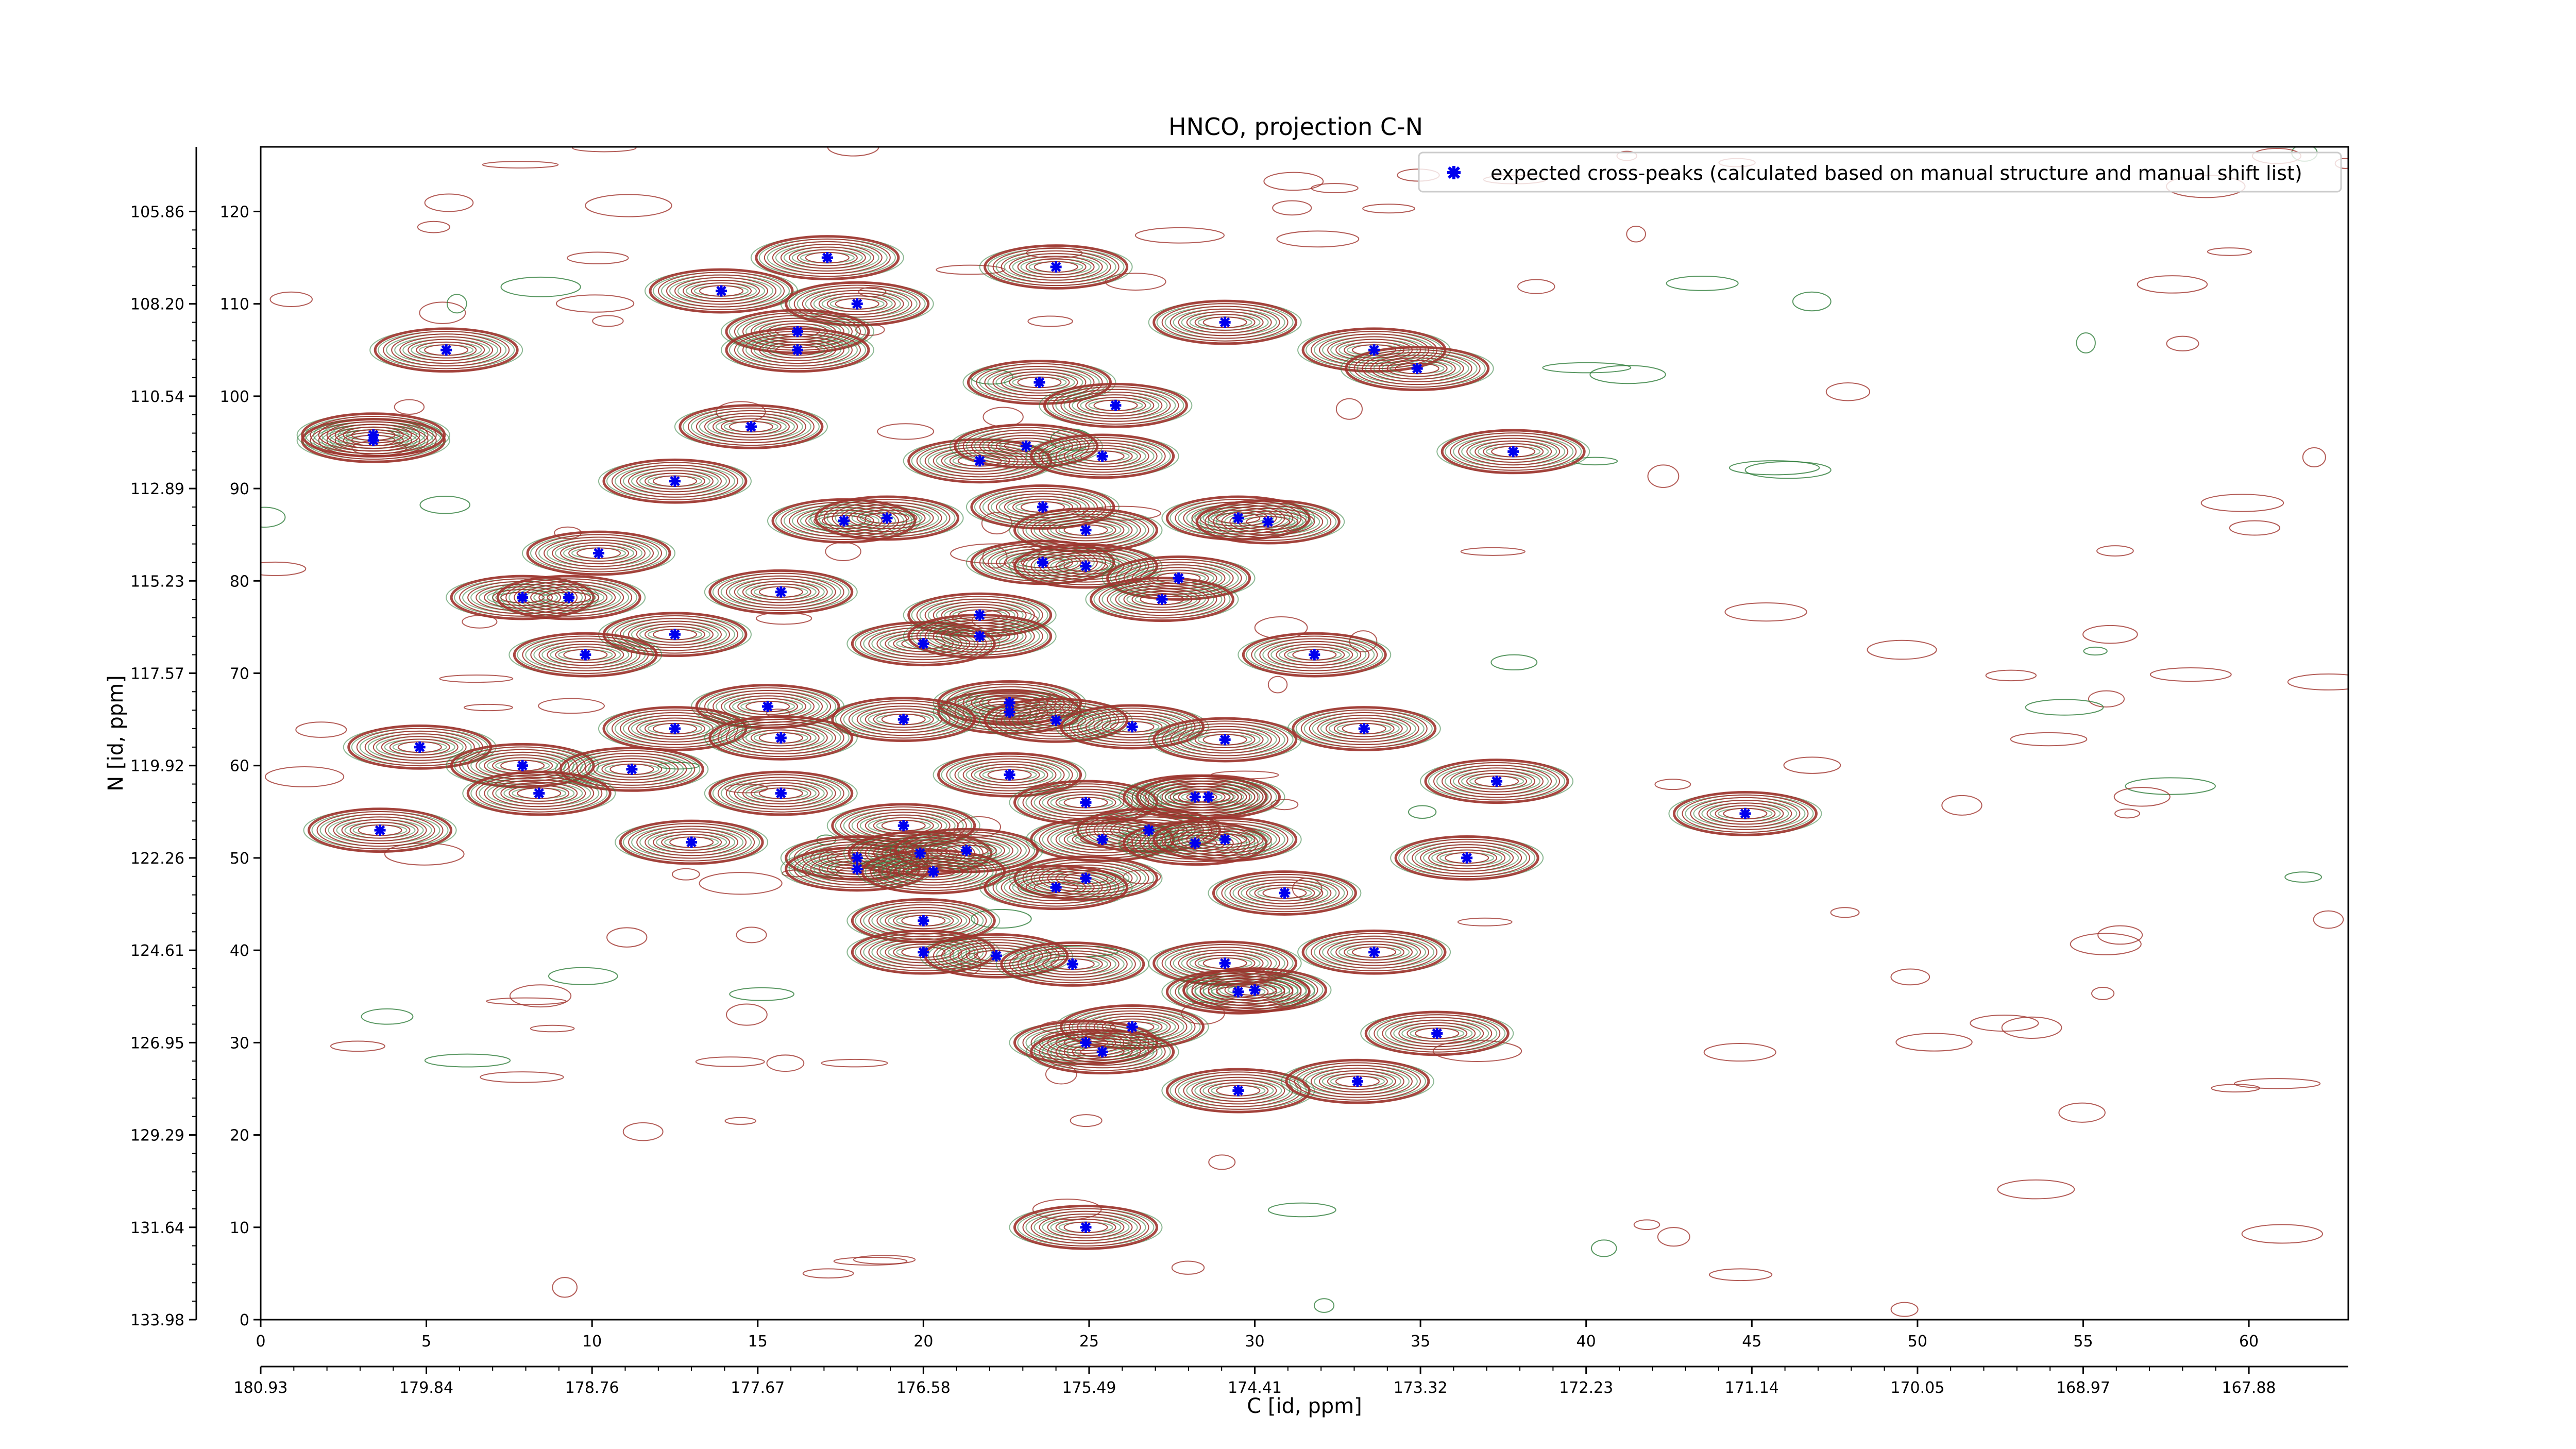 This screenshot has height=1449, width=2576. What do you see at coordinates (239, 489) in the screenshot?
I see `y-index-tick-label: 90` at bounding box center [239, 489].